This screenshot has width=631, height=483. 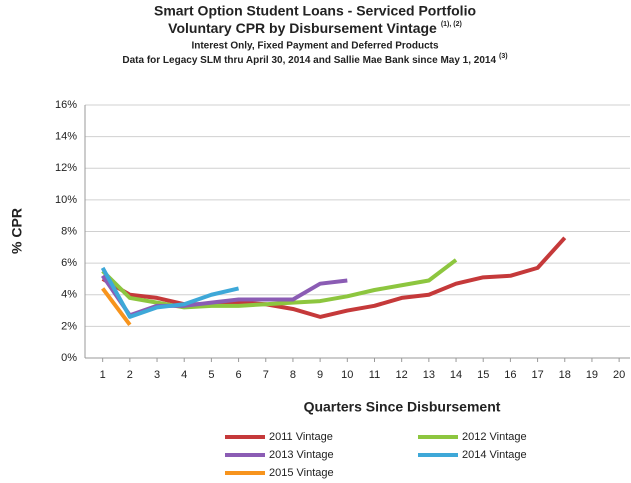 What do you see at coordinates (301, 455) in the screenshot?
I see `legend-label: 2013 Vintage` at bounding box center [301, 455].